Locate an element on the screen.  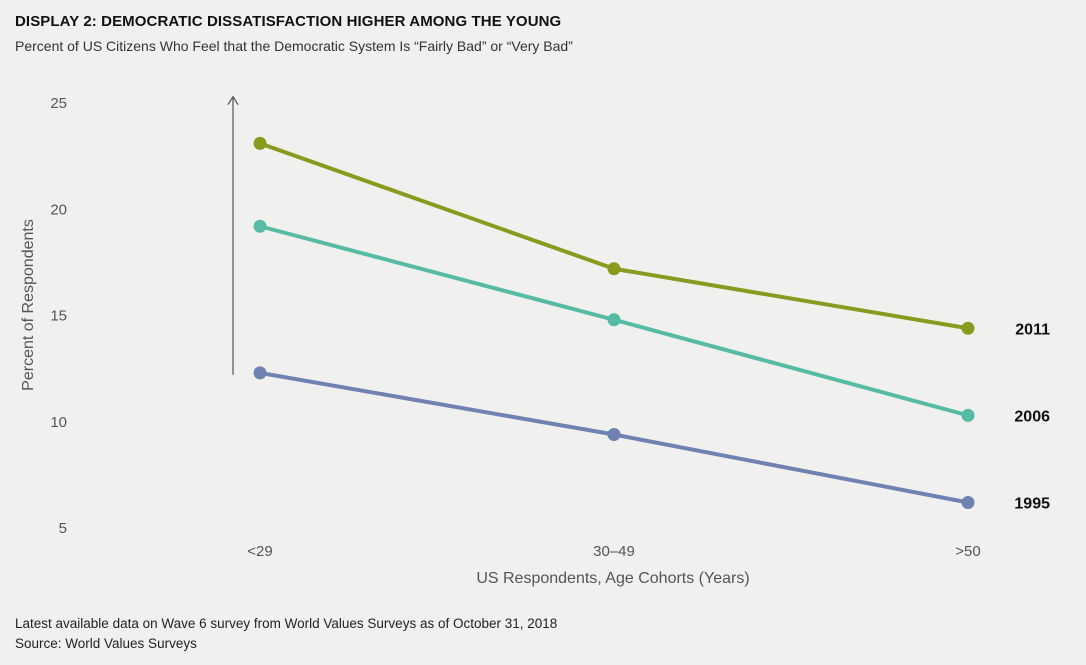
x-tick-label: 30–49 is located at coordinates (614, 551).